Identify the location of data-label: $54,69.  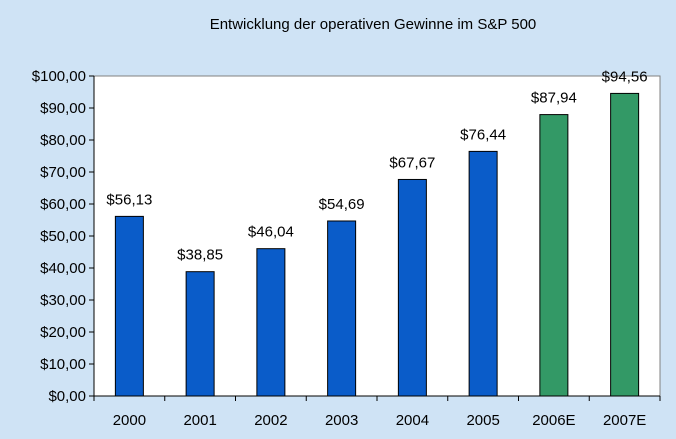
(342, 204).